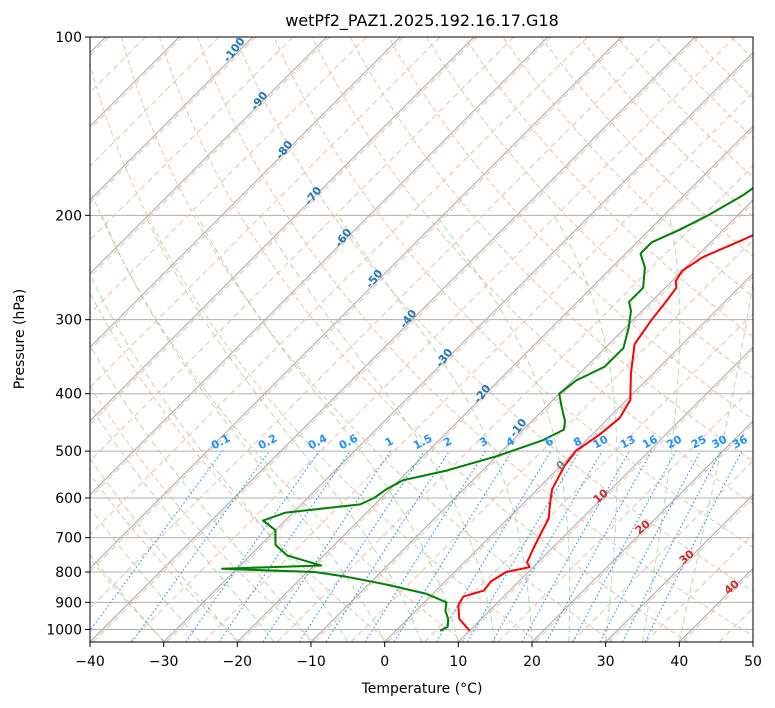 The height and width of the screenshot is (708, 775). What do you see at coordinates (482, 394) in the screenshot?
I see `height-label: -20` at bounding box center [482, 394].